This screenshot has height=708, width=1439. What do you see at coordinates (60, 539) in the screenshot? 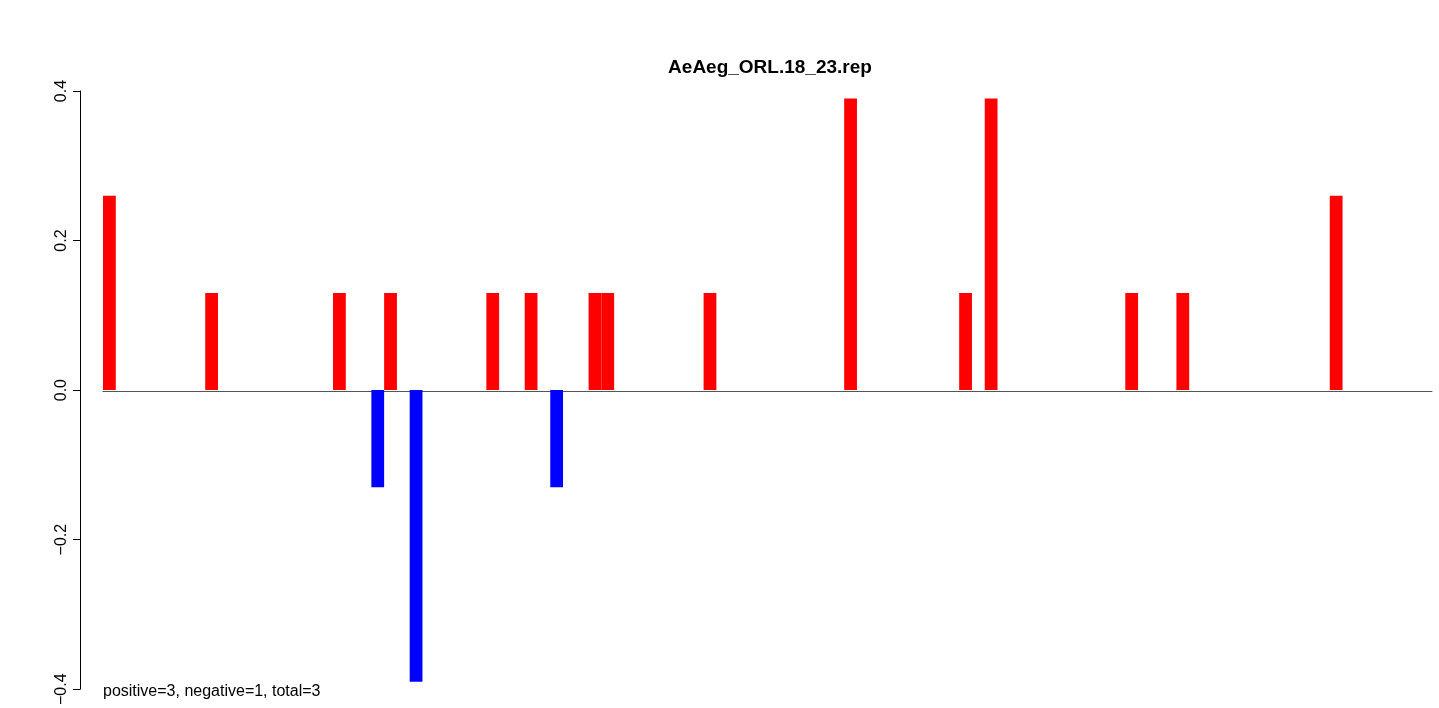
I see `y-tick-label: −0.2` at bounding box center [60, 539].